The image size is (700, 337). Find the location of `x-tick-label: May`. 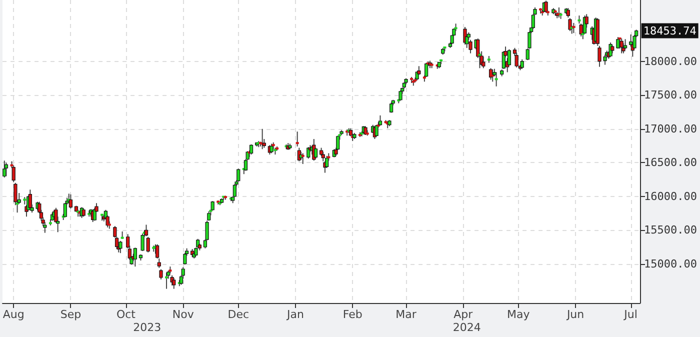

x-tick-label: May is located at coordinates (518, 314).